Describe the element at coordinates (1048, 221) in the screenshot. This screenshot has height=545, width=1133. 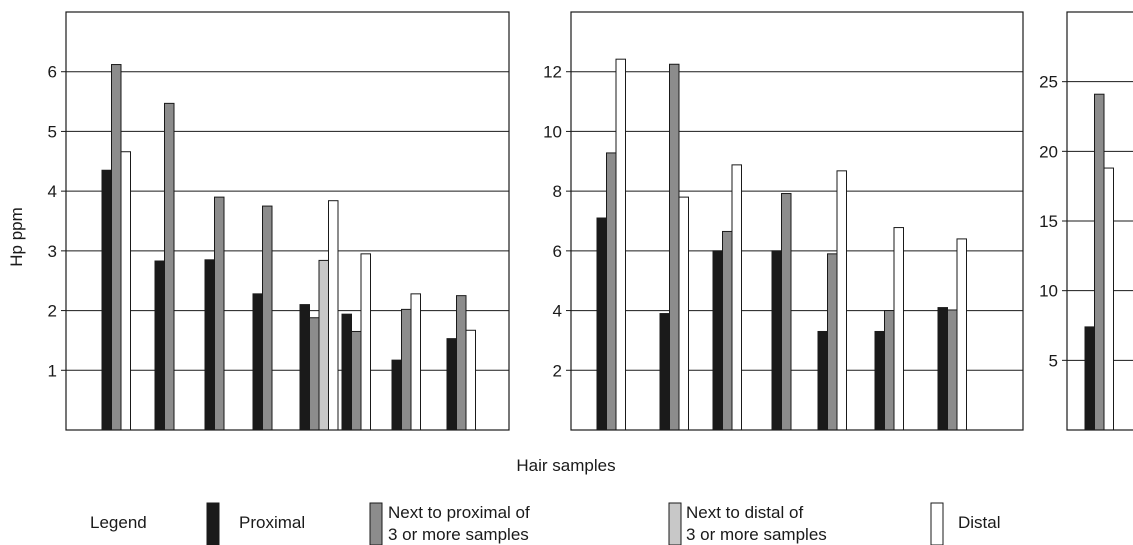
I see `y-tick-label: 15` at that location.